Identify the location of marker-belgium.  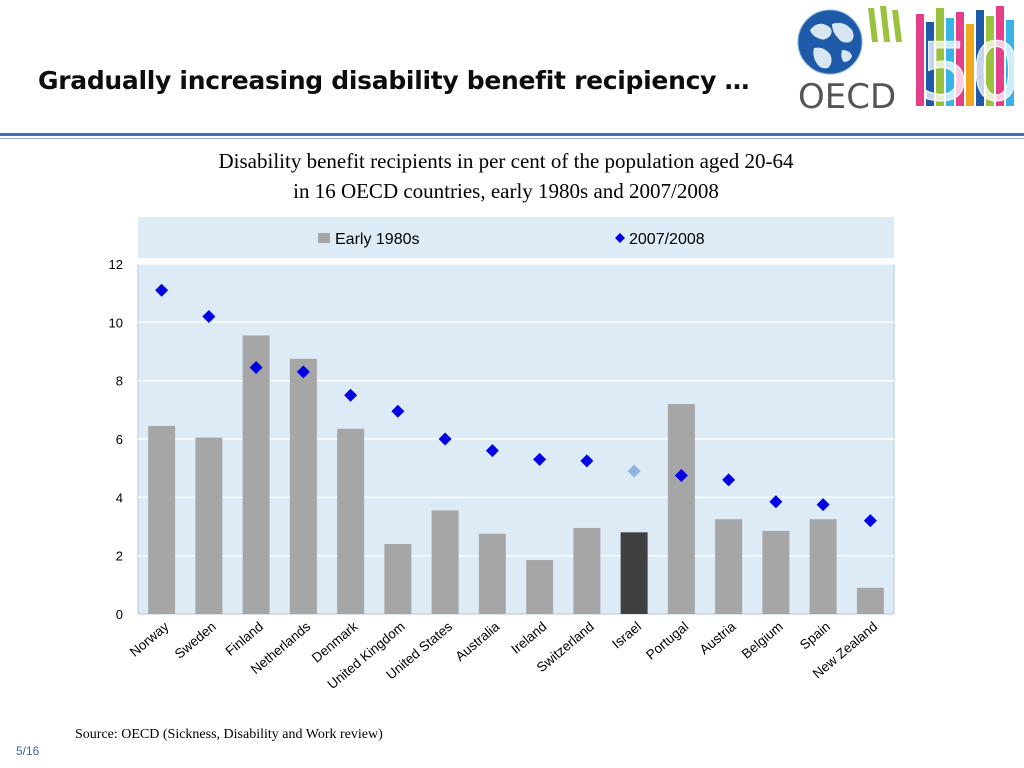
(776, 502).